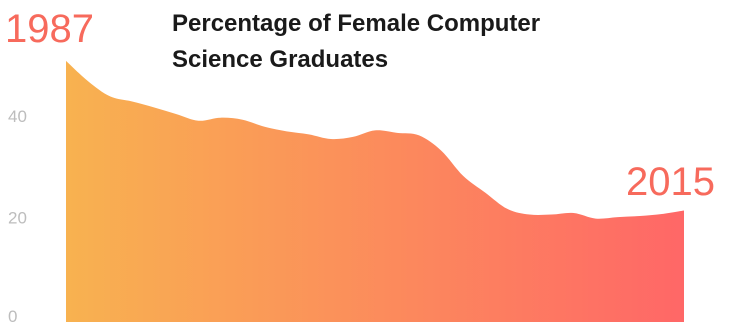  I want to click on end-year-label: 2015, so click(670, 182).